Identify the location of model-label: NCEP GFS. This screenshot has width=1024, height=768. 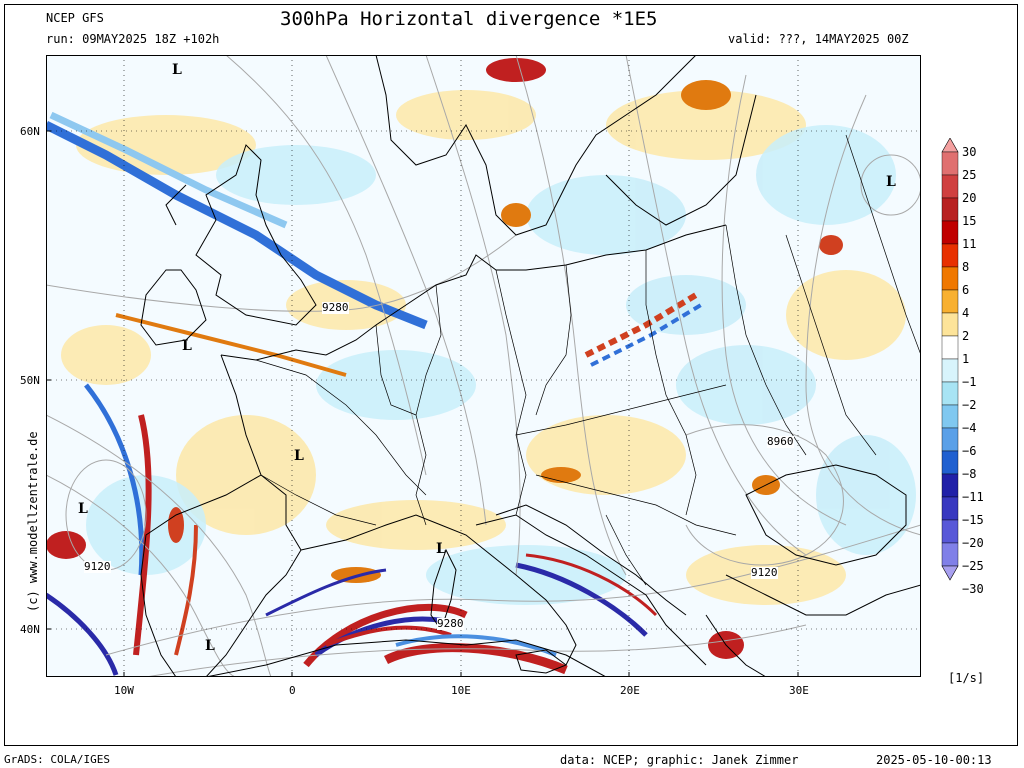
(75, 18).